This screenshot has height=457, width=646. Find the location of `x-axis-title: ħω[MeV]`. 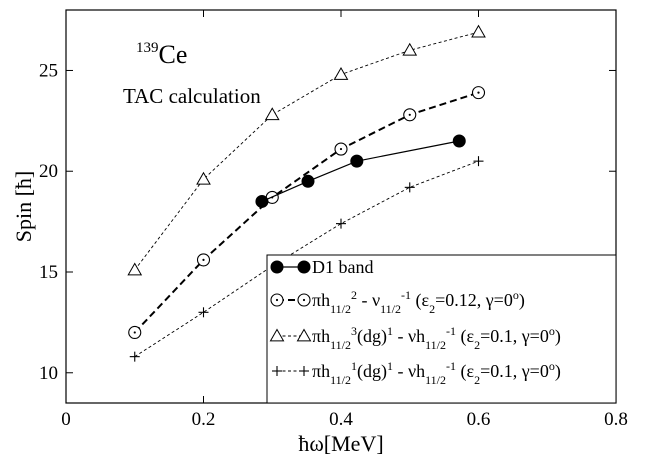

x-axis-title: ħω[MeV] is located at coordinates (340, 443).